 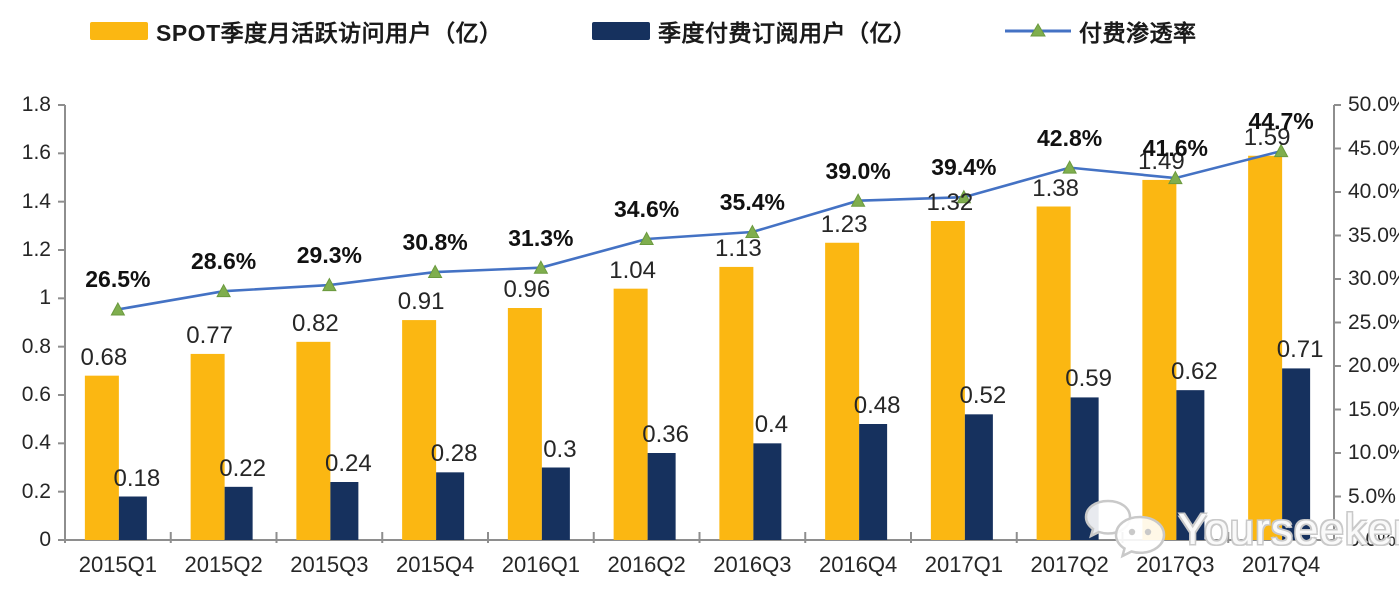 I want to click on legend-item-penetration: 付费渗透率, so click(x=1101, y=31).